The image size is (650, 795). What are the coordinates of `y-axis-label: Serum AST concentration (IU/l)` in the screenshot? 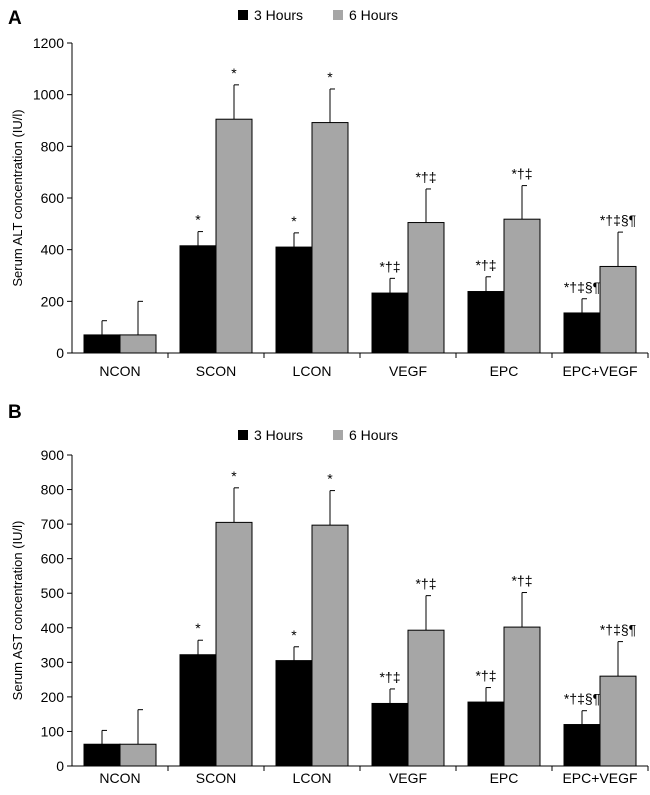 It's located at (17, 611).